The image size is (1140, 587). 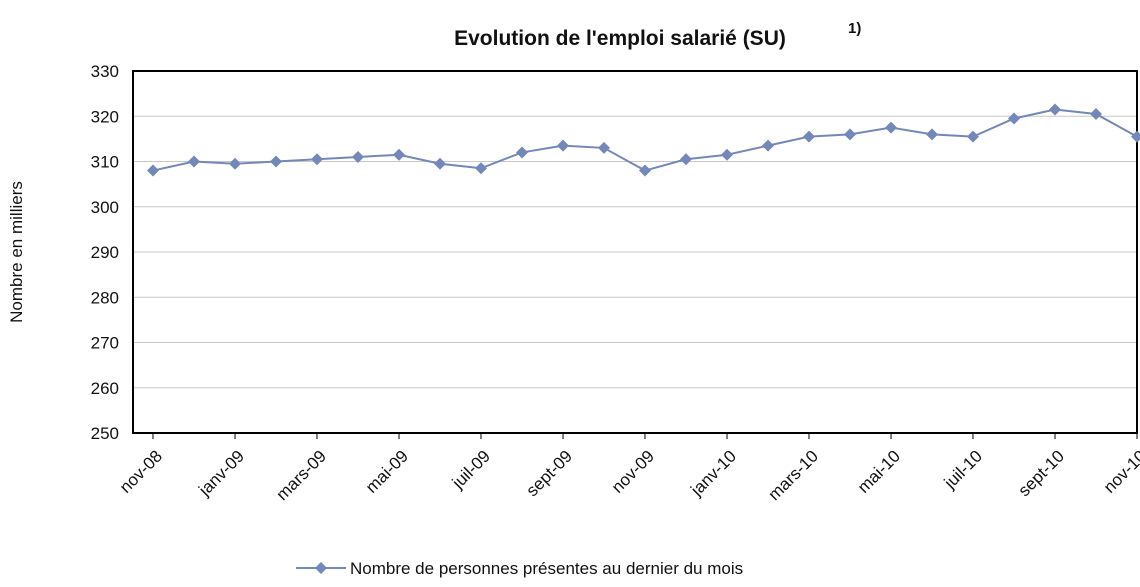 I want to click on y-tick-label: 330, so click(x=105, y=71).